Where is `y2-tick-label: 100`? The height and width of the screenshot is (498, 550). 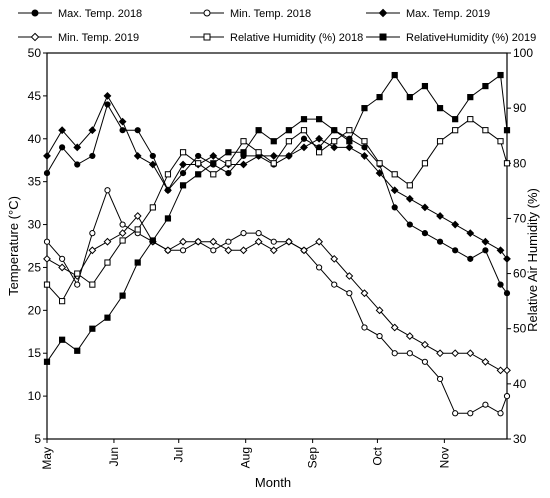 y2-tick-label: 100 is located at coordinates (523, 53).